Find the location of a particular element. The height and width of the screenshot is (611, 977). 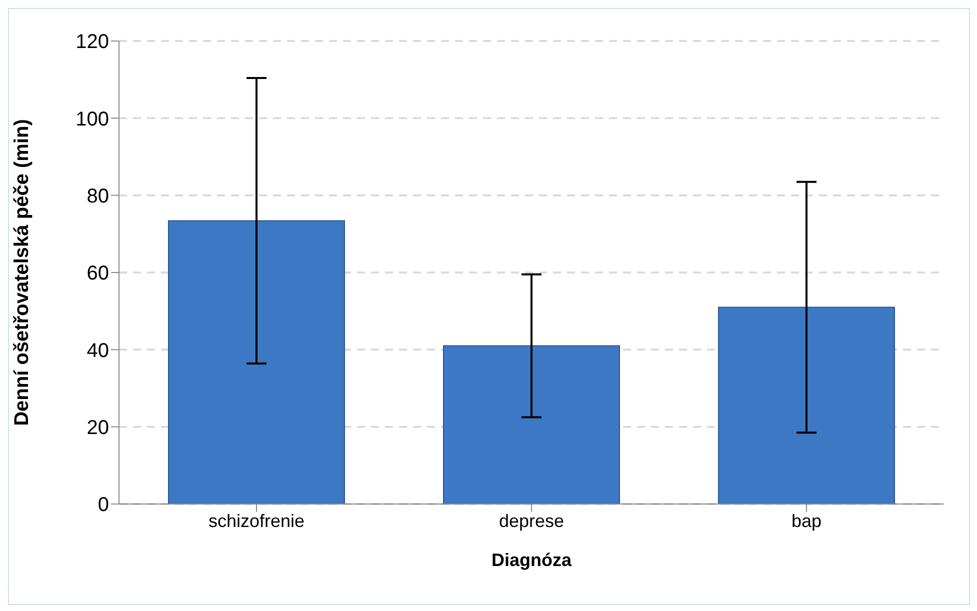

x-axis-title: Diagnóza is located at coordinates (531, 560).